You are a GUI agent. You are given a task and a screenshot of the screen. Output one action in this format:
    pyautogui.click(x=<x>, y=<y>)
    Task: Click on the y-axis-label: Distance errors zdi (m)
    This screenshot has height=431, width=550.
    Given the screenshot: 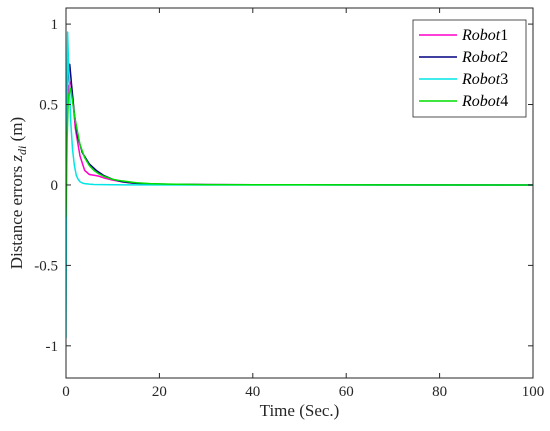 What is the action you would take?
    pyautogui.click(x=18, y=193)
    